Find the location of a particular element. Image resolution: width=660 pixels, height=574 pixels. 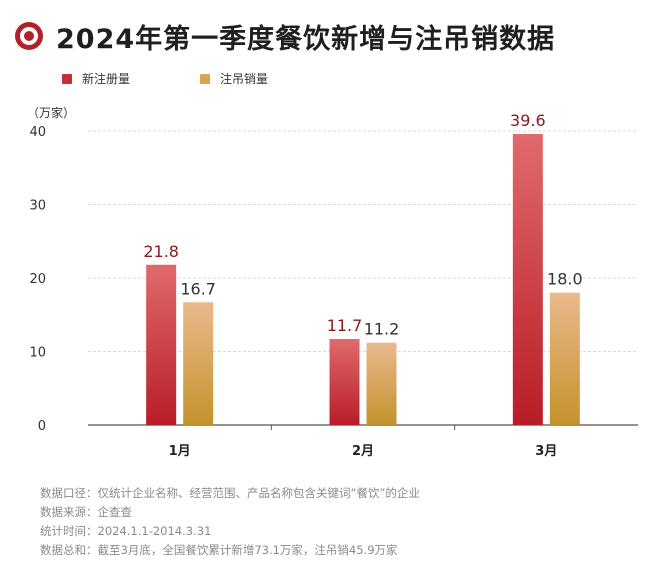

note-period: 统计时间：2024.1.1-2014.3.31 is located at coordinates (126, 531).